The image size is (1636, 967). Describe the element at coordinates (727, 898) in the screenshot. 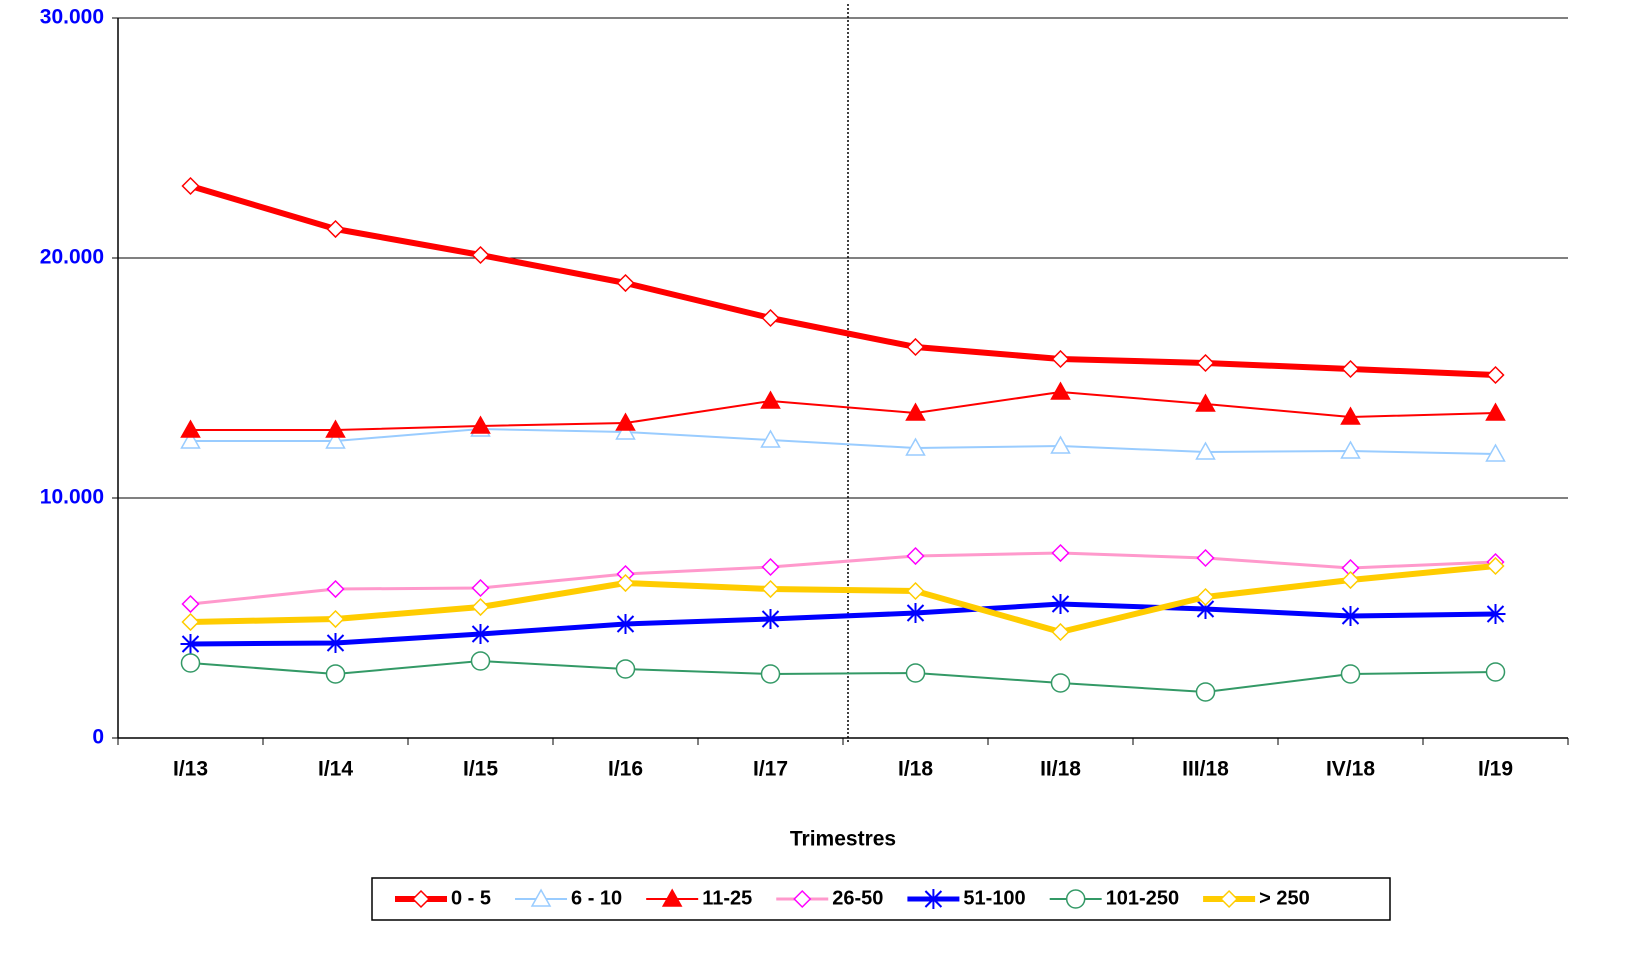

I see `legend-label: 11-25` at that location.